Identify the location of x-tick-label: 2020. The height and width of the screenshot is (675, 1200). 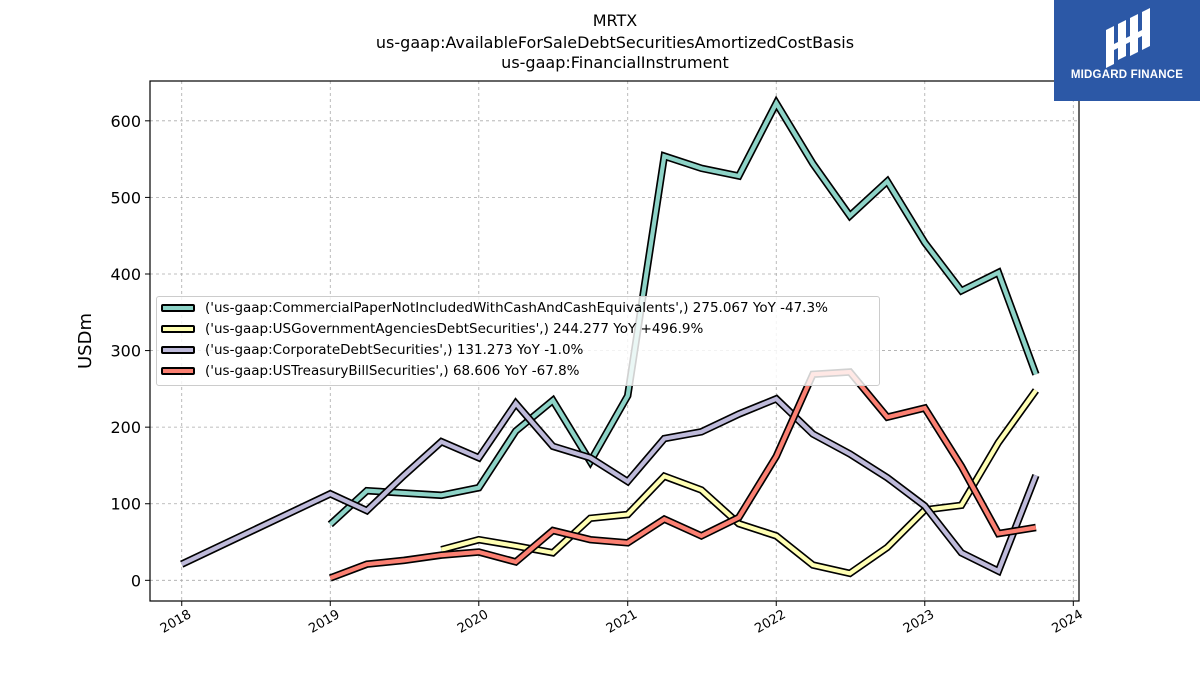
(473, 622).